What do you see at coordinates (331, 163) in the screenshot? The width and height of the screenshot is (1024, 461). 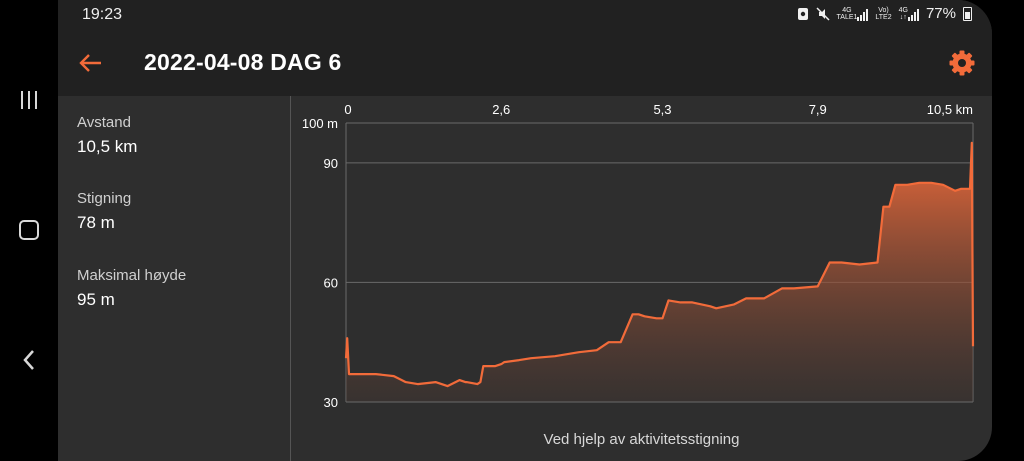 I see `y-tick-label: 90` at bounding box center [331, 163].